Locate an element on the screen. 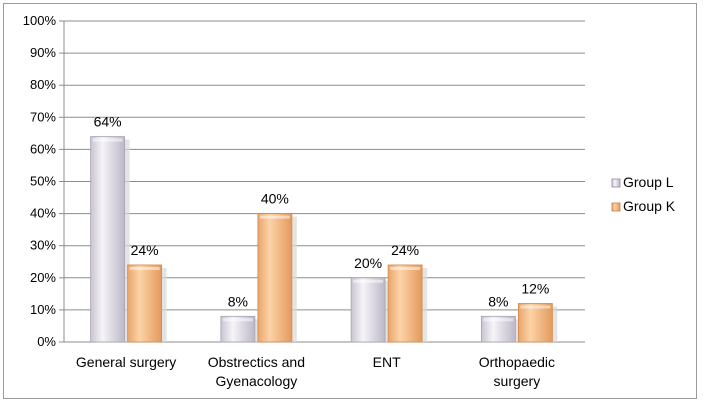  y-tick-label: 30% is located at coordinates (43, 245).